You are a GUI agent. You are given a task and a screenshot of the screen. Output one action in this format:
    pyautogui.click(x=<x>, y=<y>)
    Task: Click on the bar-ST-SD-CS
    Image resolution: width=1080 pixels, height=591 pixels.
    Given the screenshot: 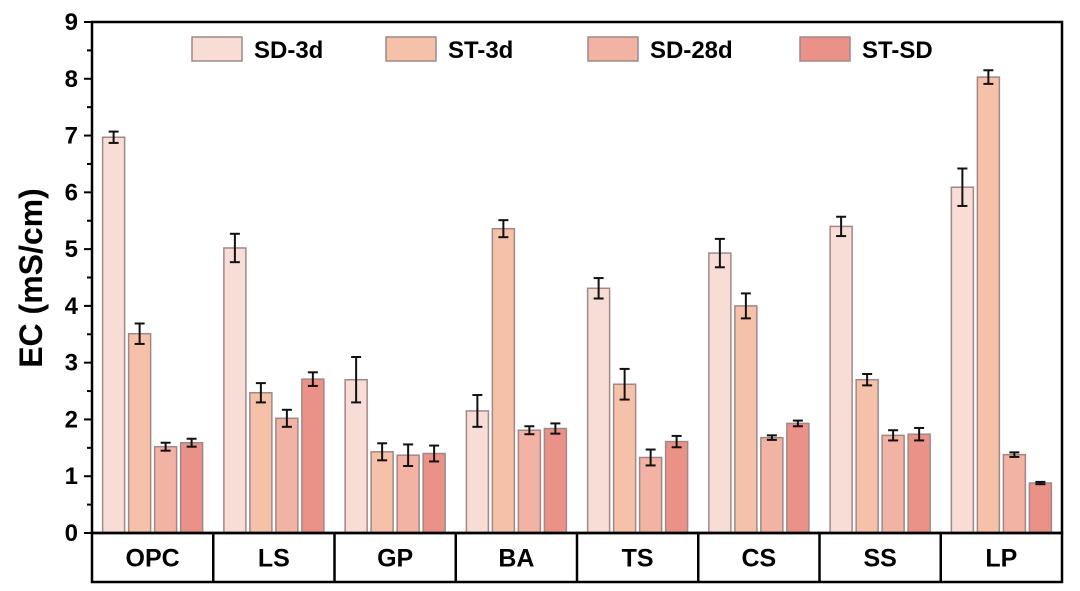 What is the action you would take?
    pyautogui.click(x=798, y=478)
    